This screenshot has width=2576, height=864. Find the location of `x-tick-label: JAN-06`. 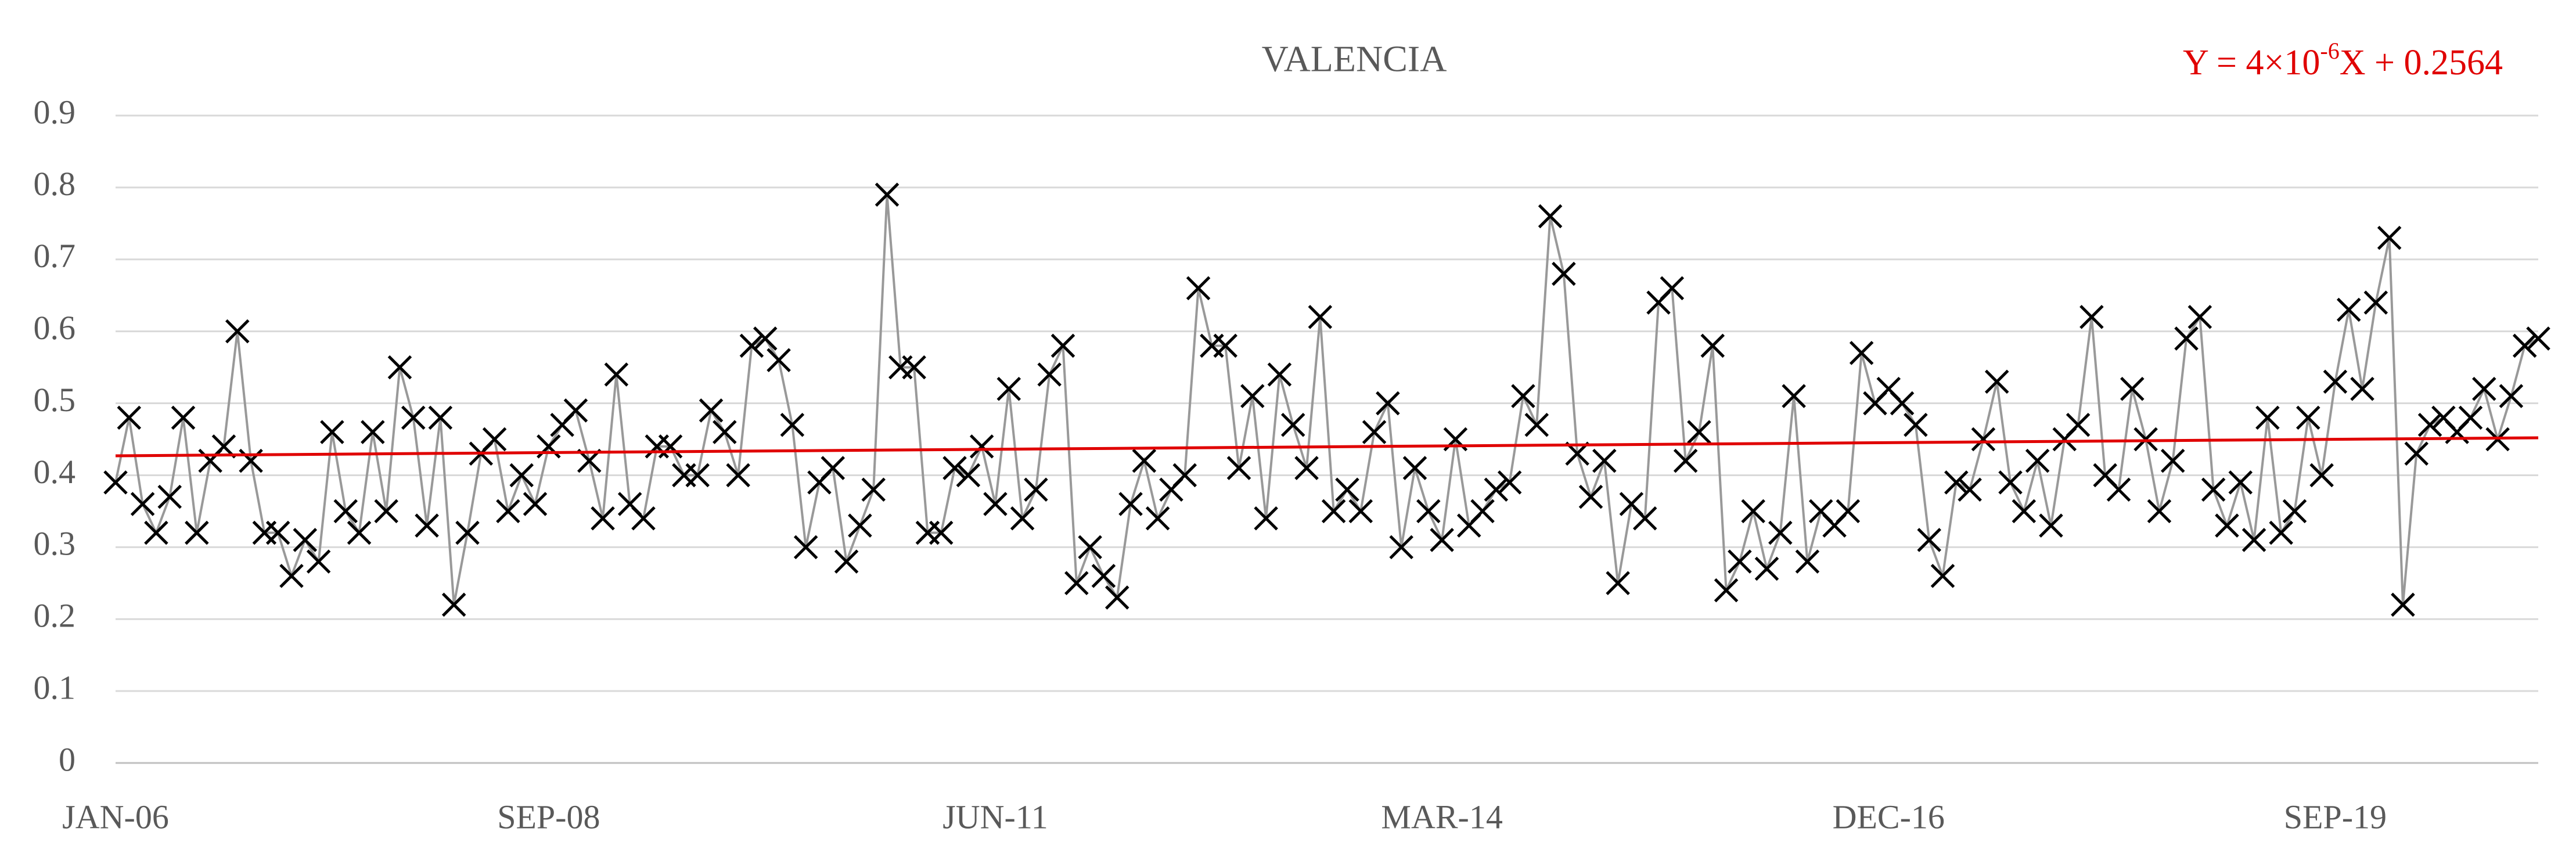

x-tick-label: JAN-06 is located at coordinates (115, 817).